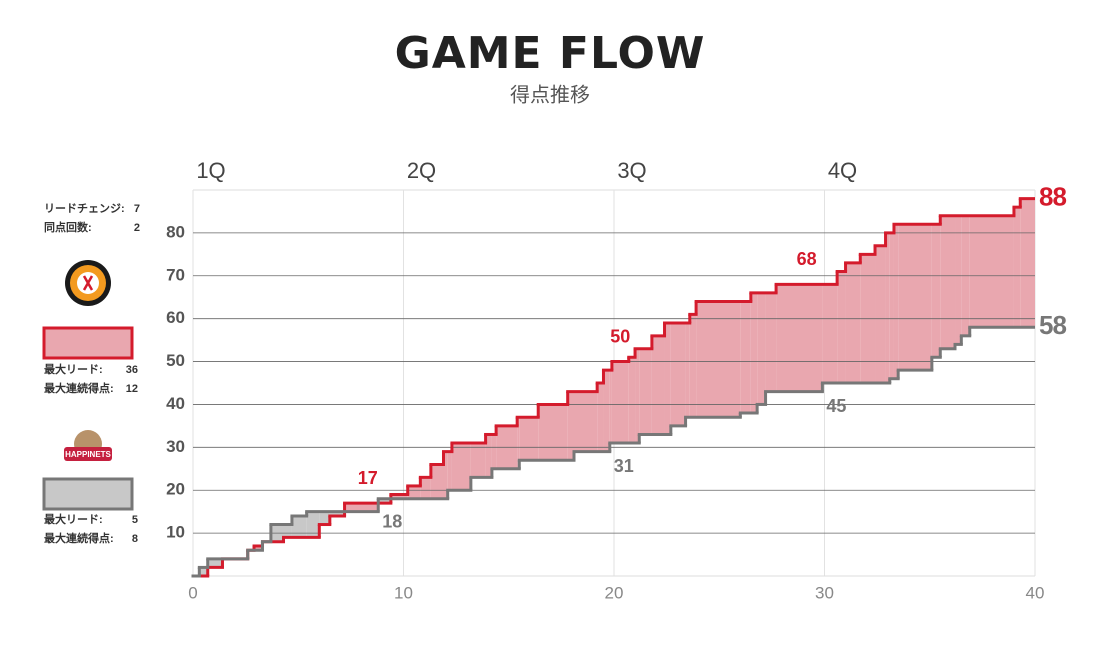 This screenshot has height=650, width=1100. Describe the element at coordinates (368, 478) in the screenshot. I see `score-label: 17` at that location.